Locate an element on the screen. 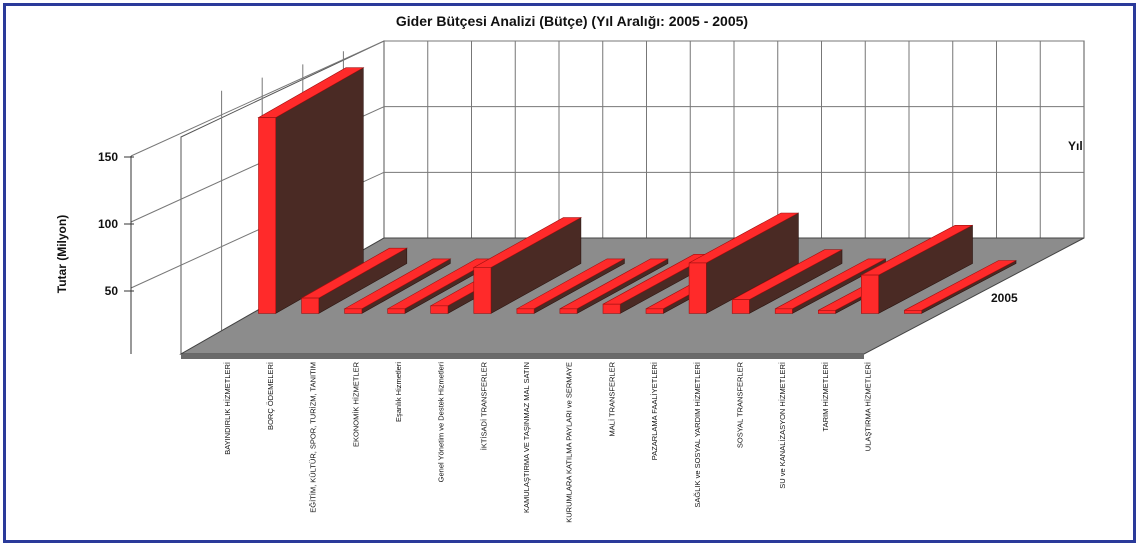 The height and width of the screenshot is (551, 1145). category-label: KURUMLARA KATILMA PAYLARI ve SERMAYE is located at coordinates (569, 442).